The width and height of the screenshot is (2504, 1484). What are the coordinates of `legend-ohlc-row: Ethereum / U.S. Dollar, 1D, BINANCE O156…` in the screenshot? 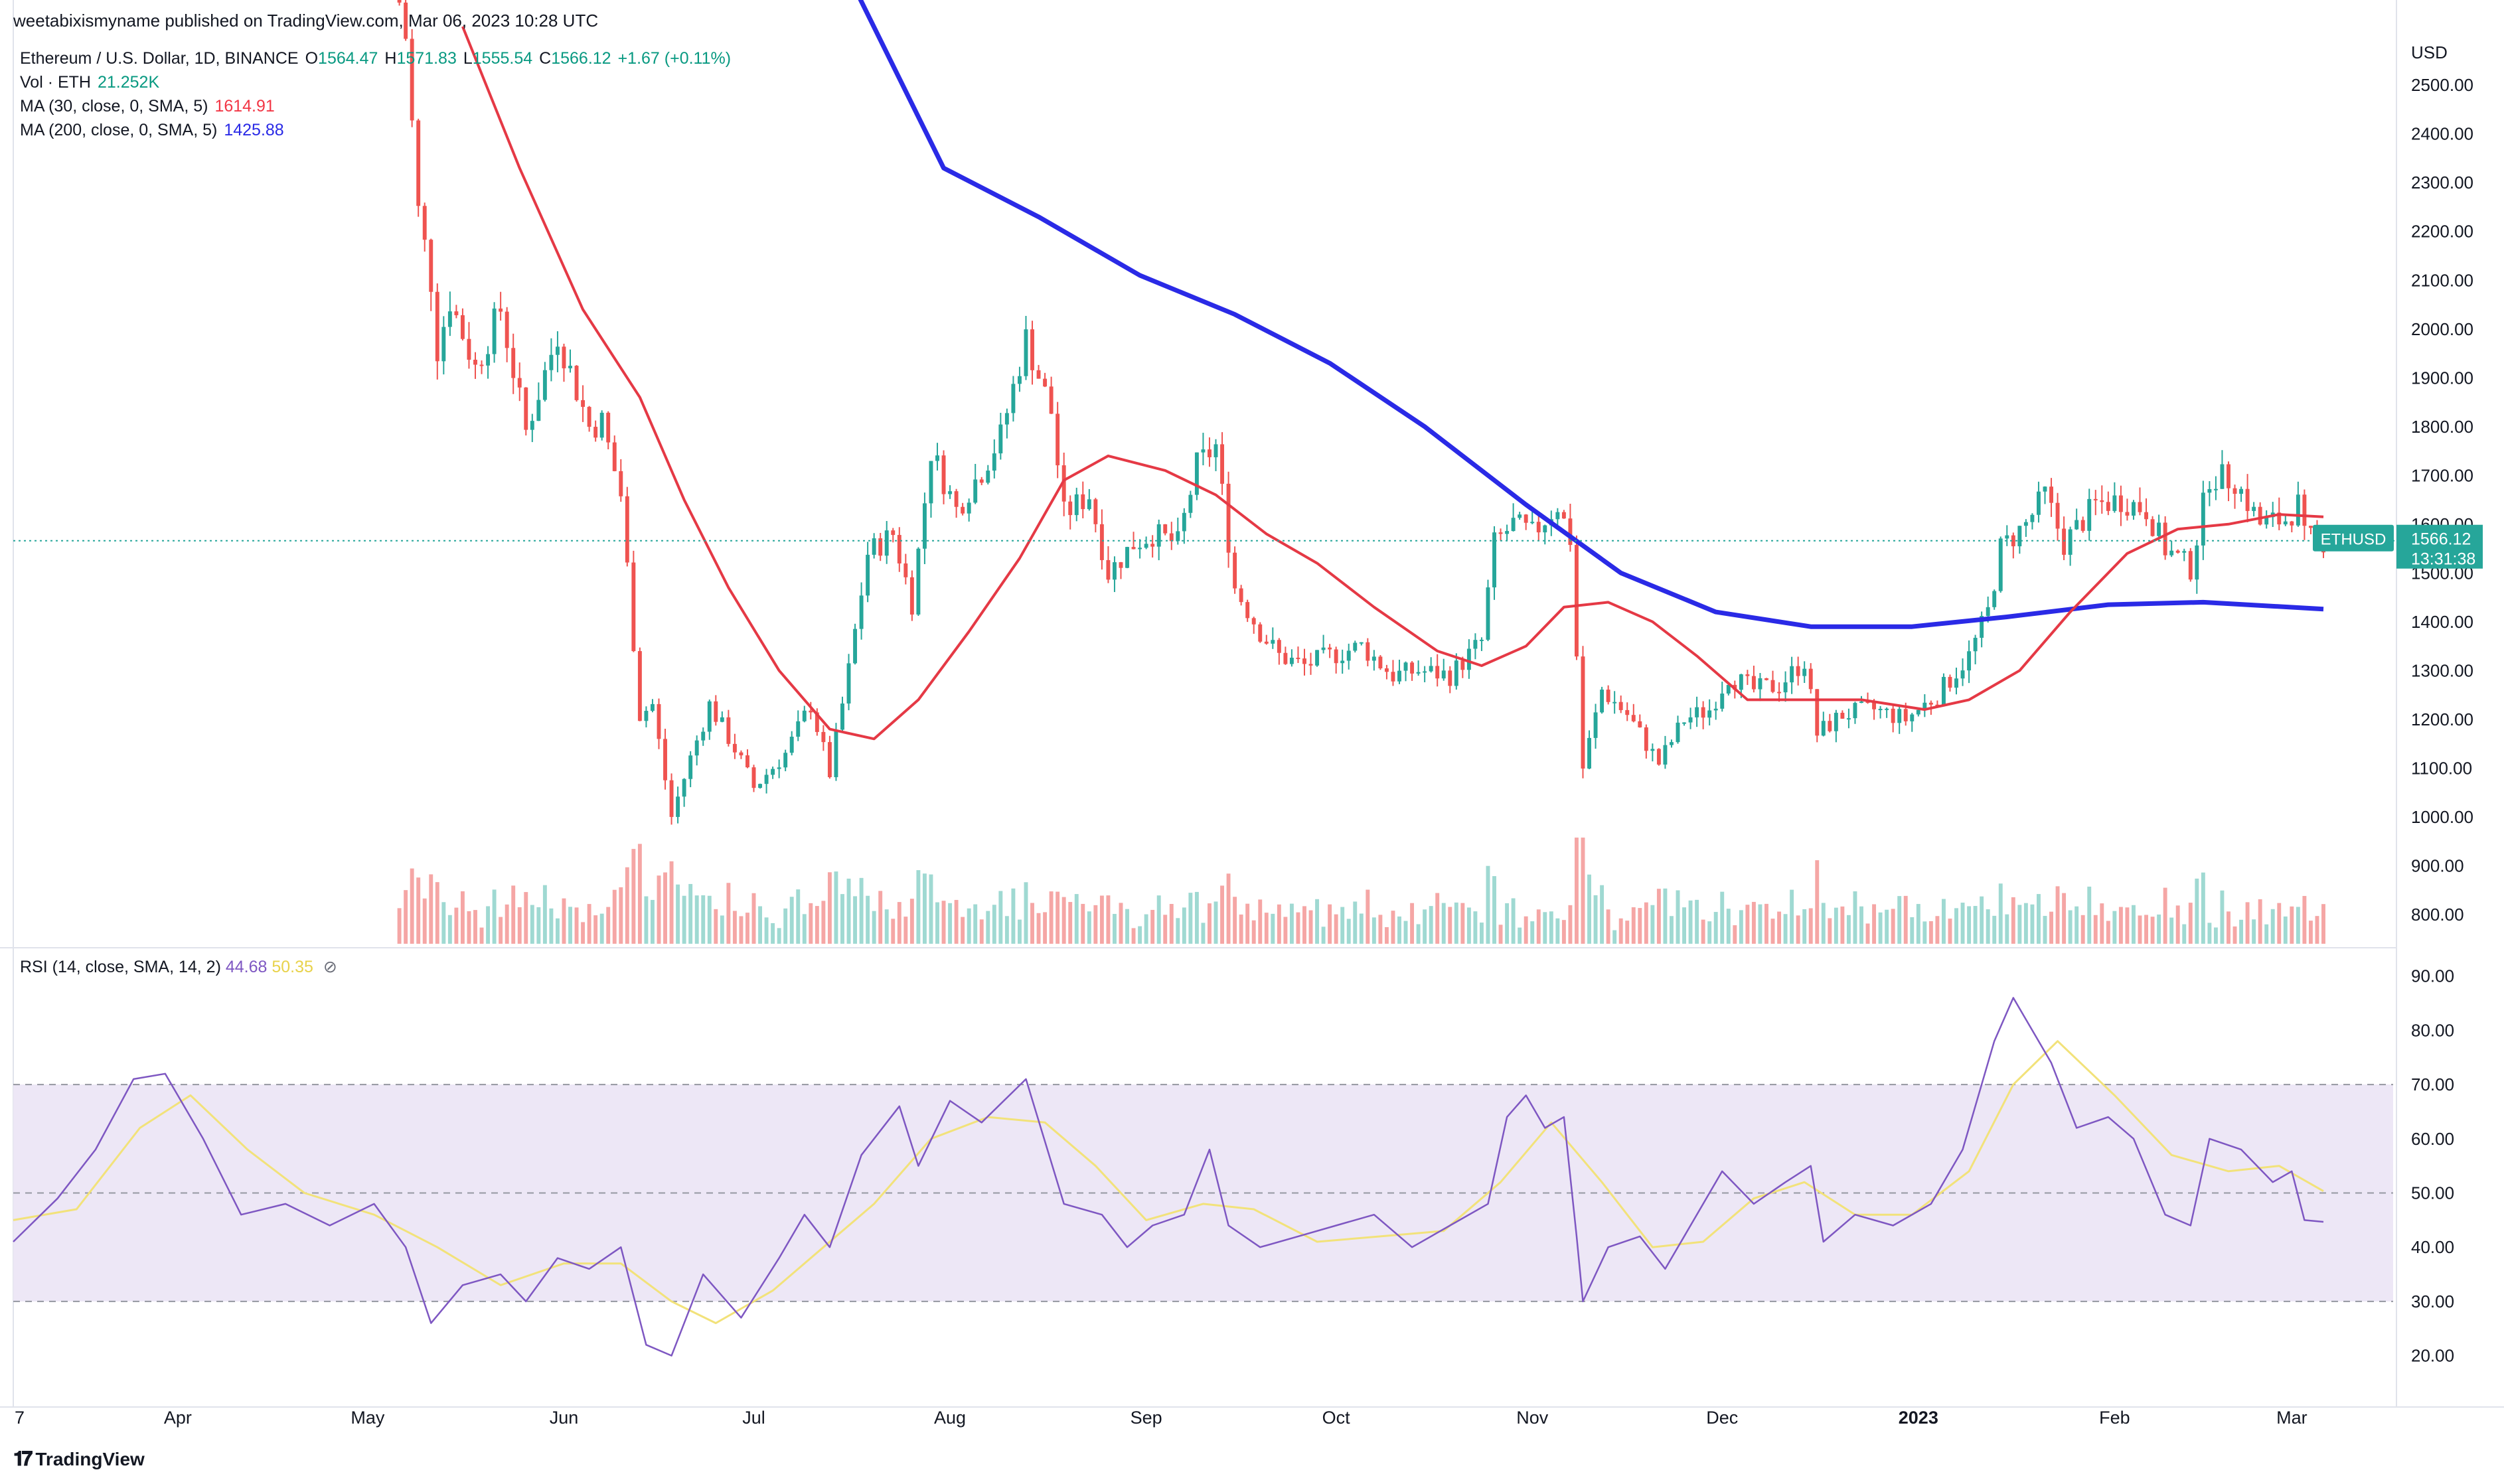 It's located at (375, 58).